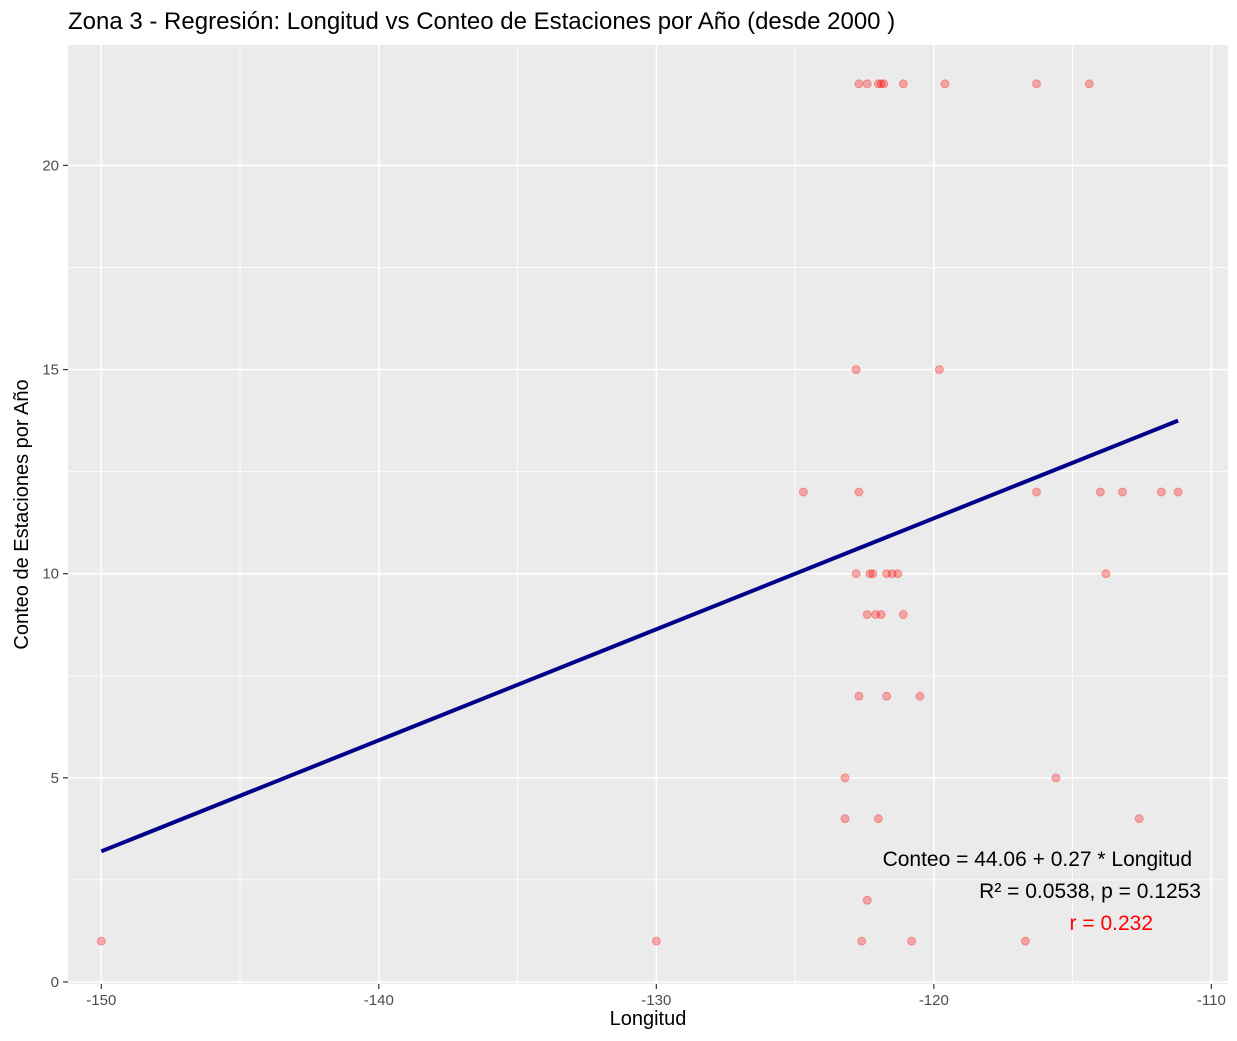 This screenshot has width=1237, height=1041. What do you see at coordinates (379, 1000) in the screenshot?
I see `x-tick-label: -140` at bounding box center [379, 1000].